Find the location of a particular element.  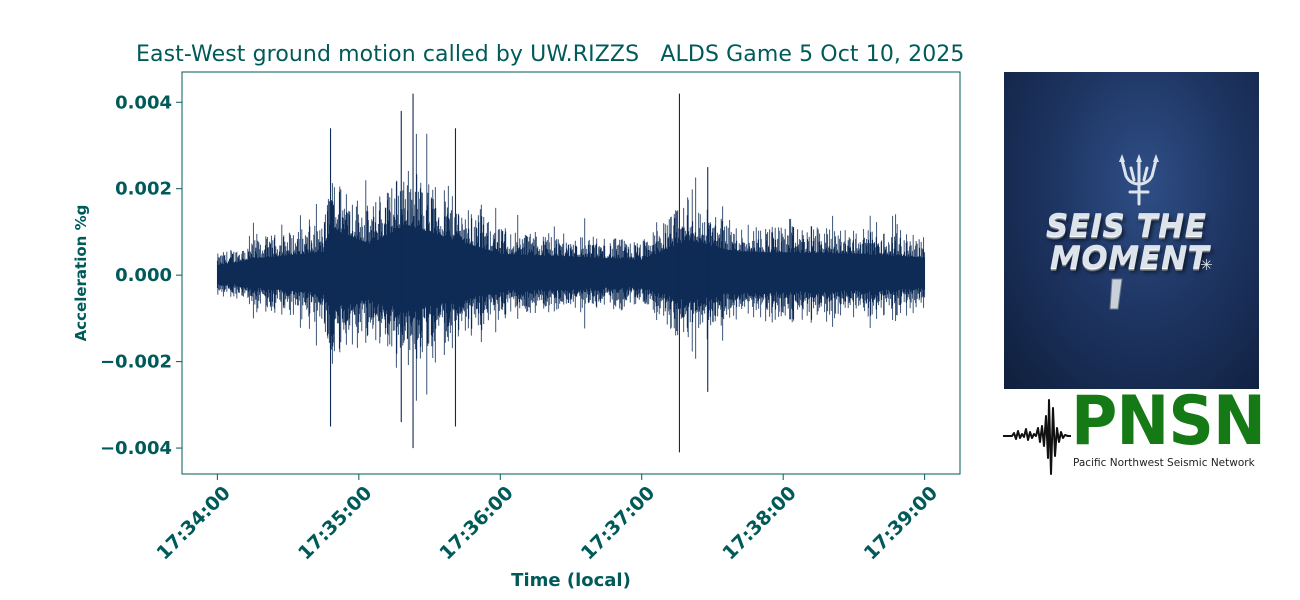

pnsn-logo: PNSN Pacific Northwest Seismic Network is located at coordinates (1134, 432).